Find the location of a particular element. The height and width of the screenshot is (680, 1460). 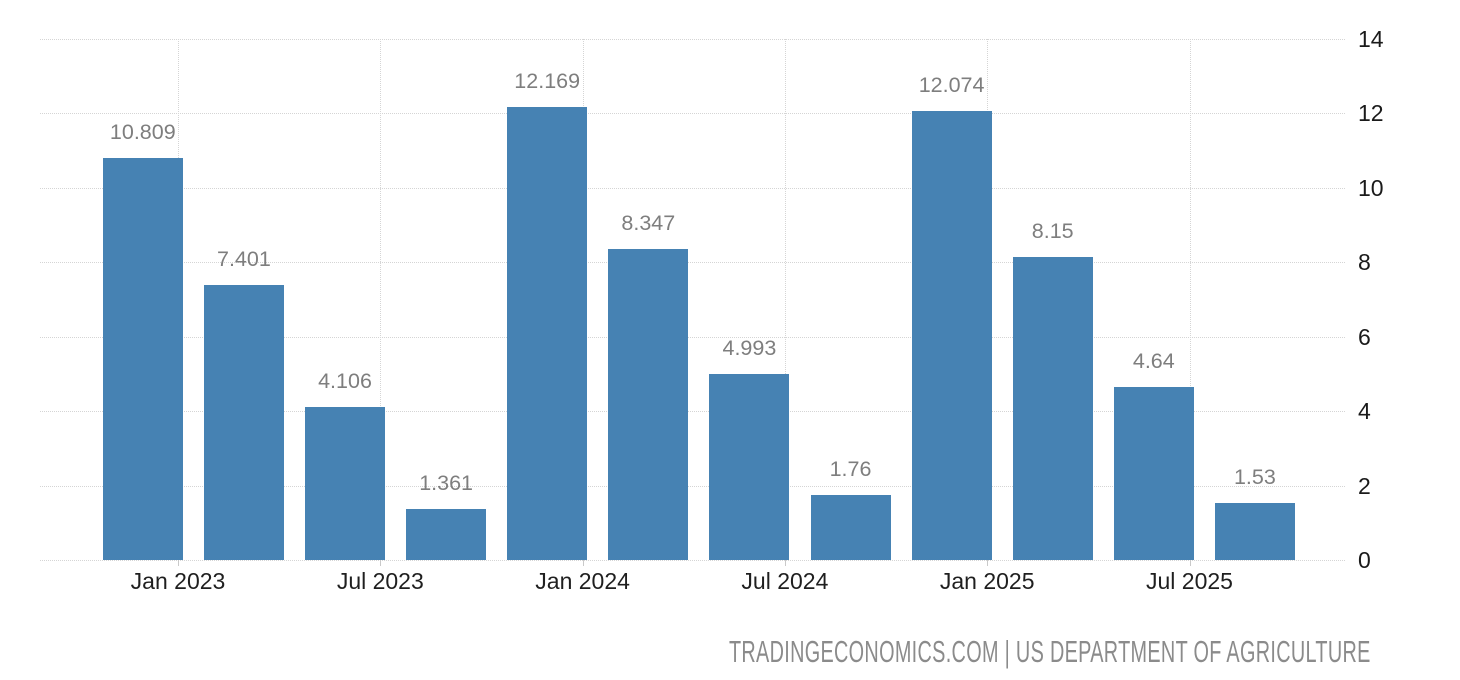

bar-value-label: 10.809 is located at coordinates (142, 131).